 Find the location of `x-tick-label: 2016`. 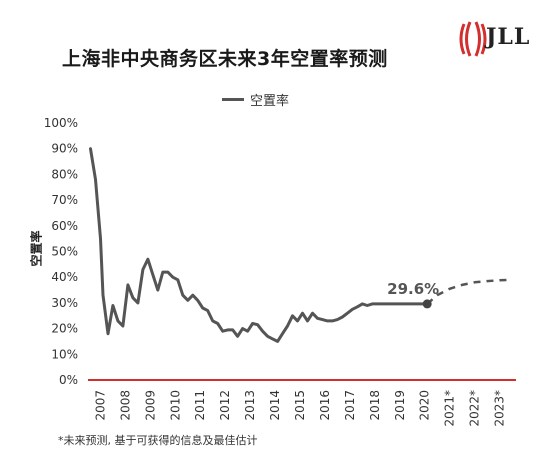

x-tick-label: 2016 is located at coordinates (325, 405).